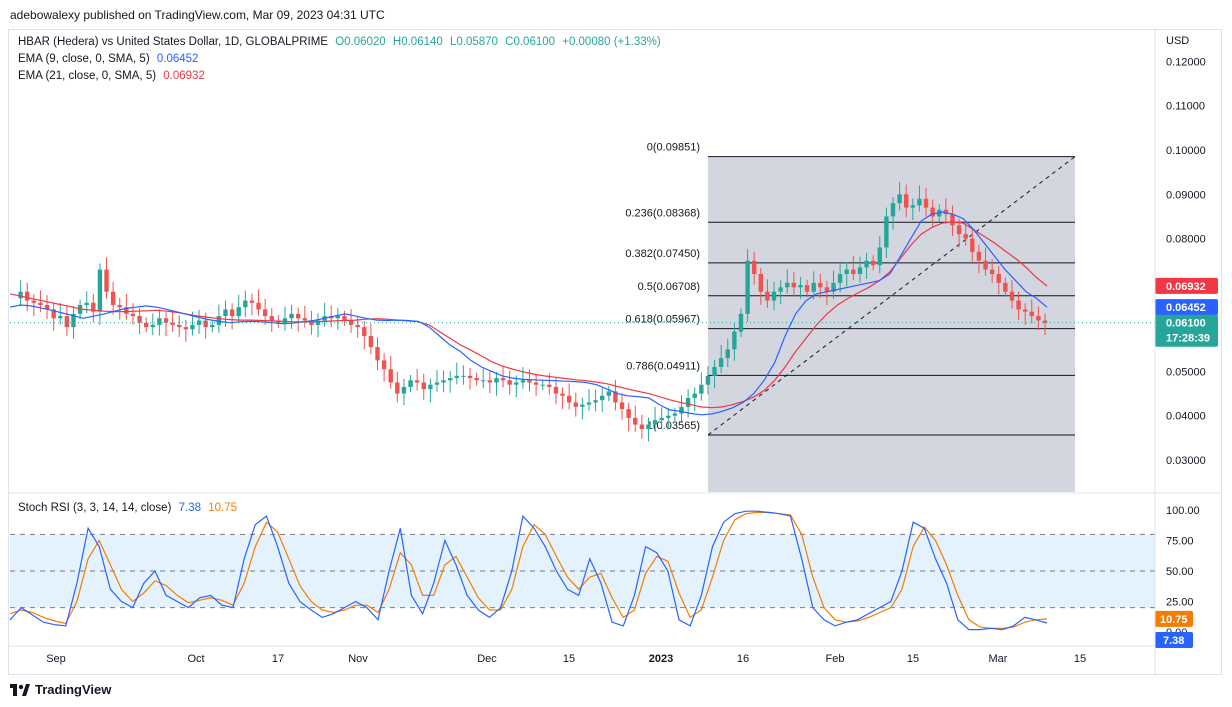 The image size is (1232, 707). I want to click on tradingview-logo: TradingView, so click(60, 689).